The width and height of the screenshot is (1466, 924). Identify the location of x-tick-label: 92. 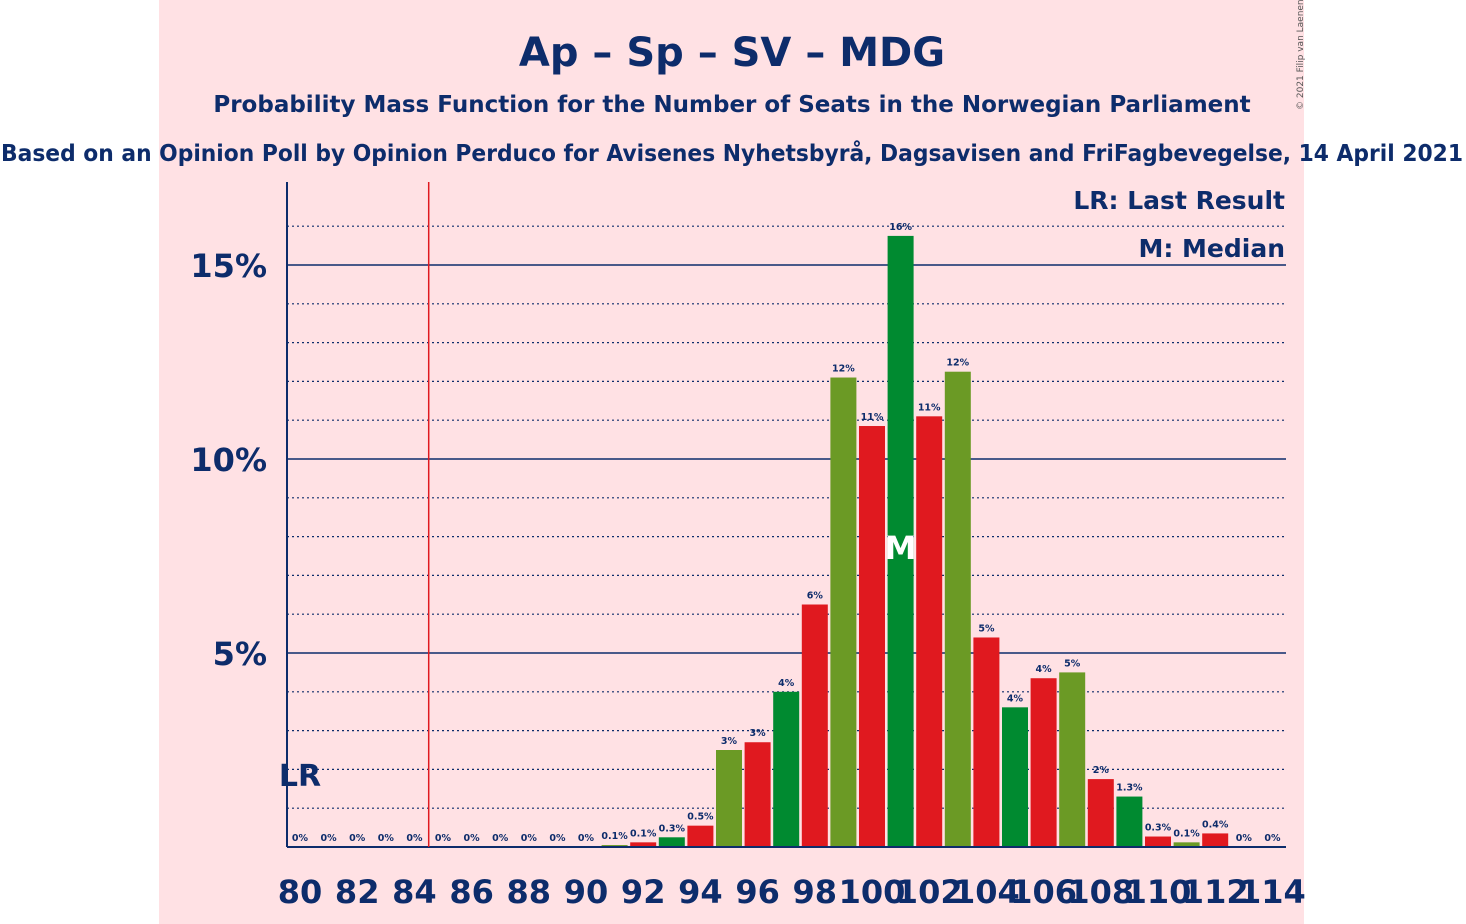
(643, 892).